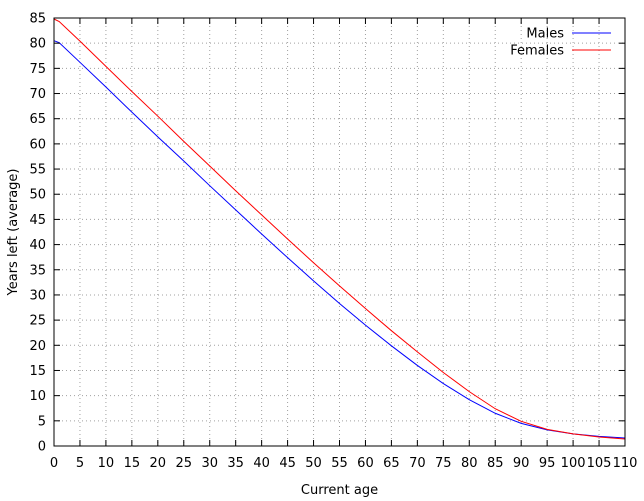  Describe the element at coordinates (37, 44) in the screenshot. I see `y-tick-label: 80` at that location.